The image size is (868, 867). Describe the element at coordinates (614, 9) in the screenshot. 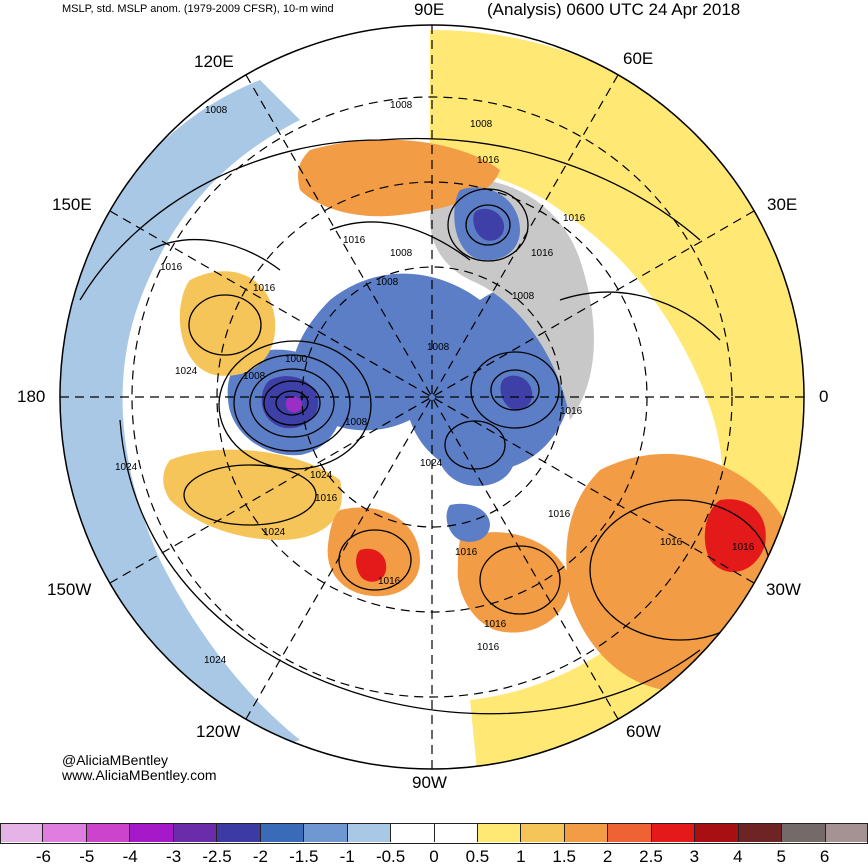

I see `analysis-time: (Analysis) 0600 UTC 24 Apr 2018` at that location.